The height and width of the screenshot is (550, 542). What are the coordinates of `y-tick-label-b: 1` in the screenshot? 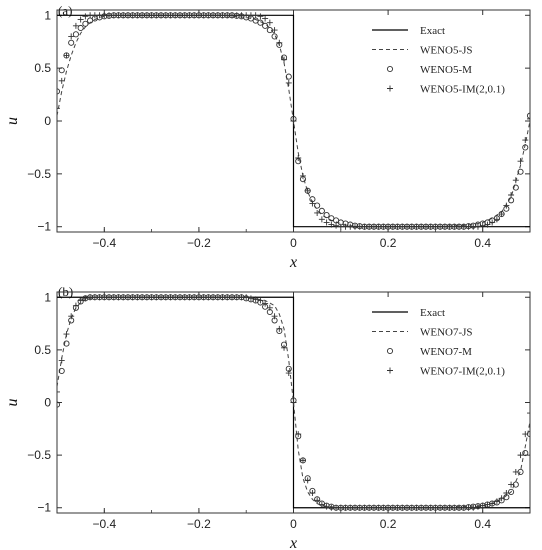 It's located at (47, 297).